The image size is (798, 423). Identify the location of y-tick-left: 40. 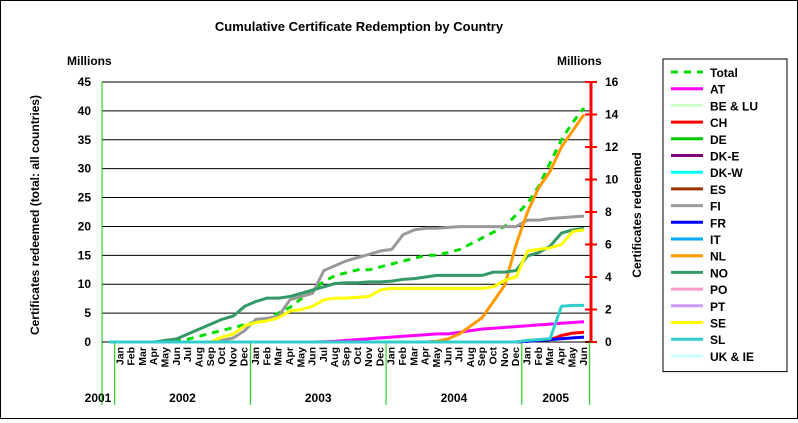
(85, 111).